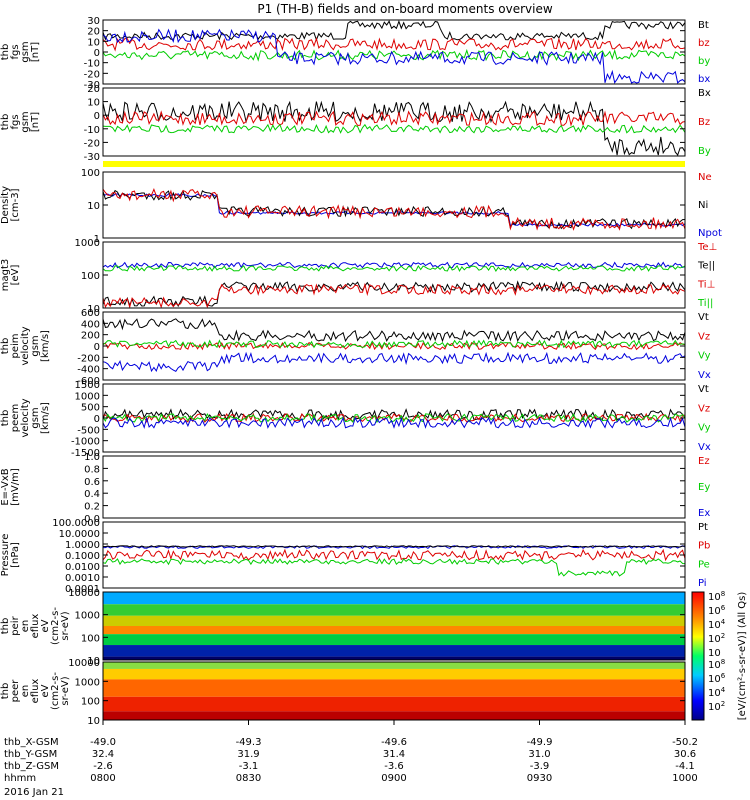  What do you see at coordinates (45, 346) in the screenshot?
I see `y-axis-label-line: [km/s]` at bounding box center [45, 346].